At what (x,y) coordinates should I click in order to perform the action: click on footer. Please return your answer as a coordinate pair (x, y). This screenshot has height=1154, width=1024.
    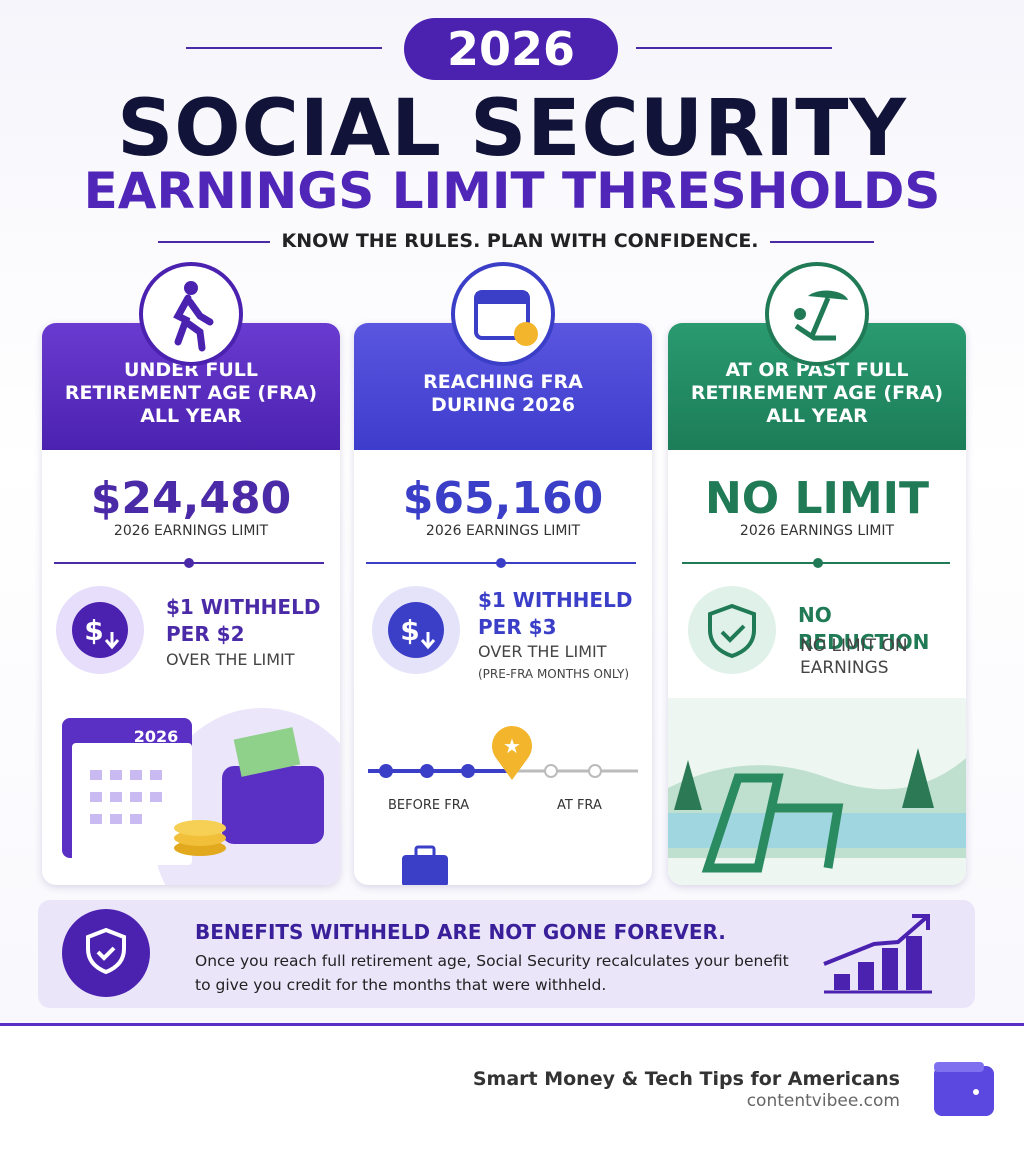
    Looking at the image, I should click on (512, 1090).